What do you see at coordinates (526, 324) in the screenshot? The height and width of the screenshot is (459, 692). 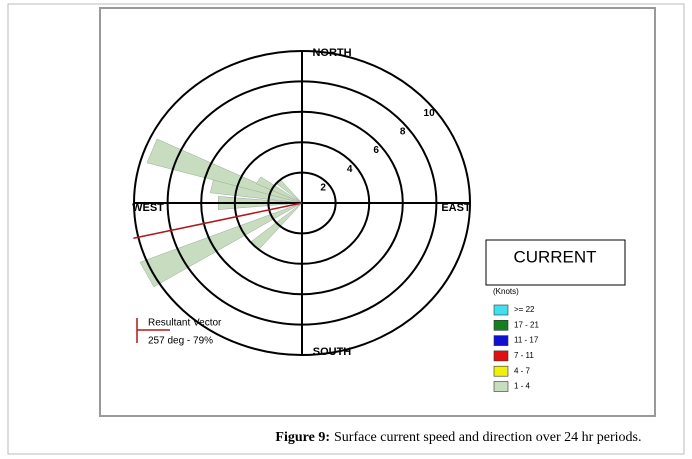 I see `legend-label: 17 - 21` at bounding box center [526, 324].